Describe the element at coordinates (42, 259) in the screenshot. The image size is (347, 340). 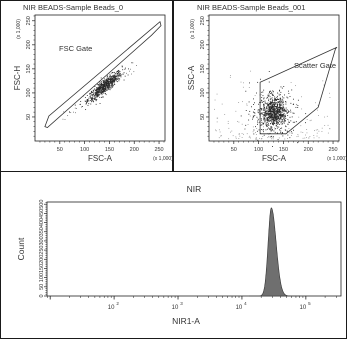
I see `histogram-y-tick-label: 200` at that location.